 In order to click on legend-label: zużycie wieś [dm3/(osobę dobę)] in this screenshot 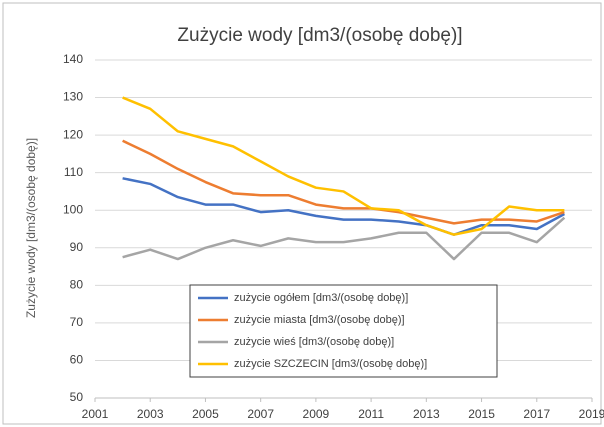, I will do `click(314, 342)`.